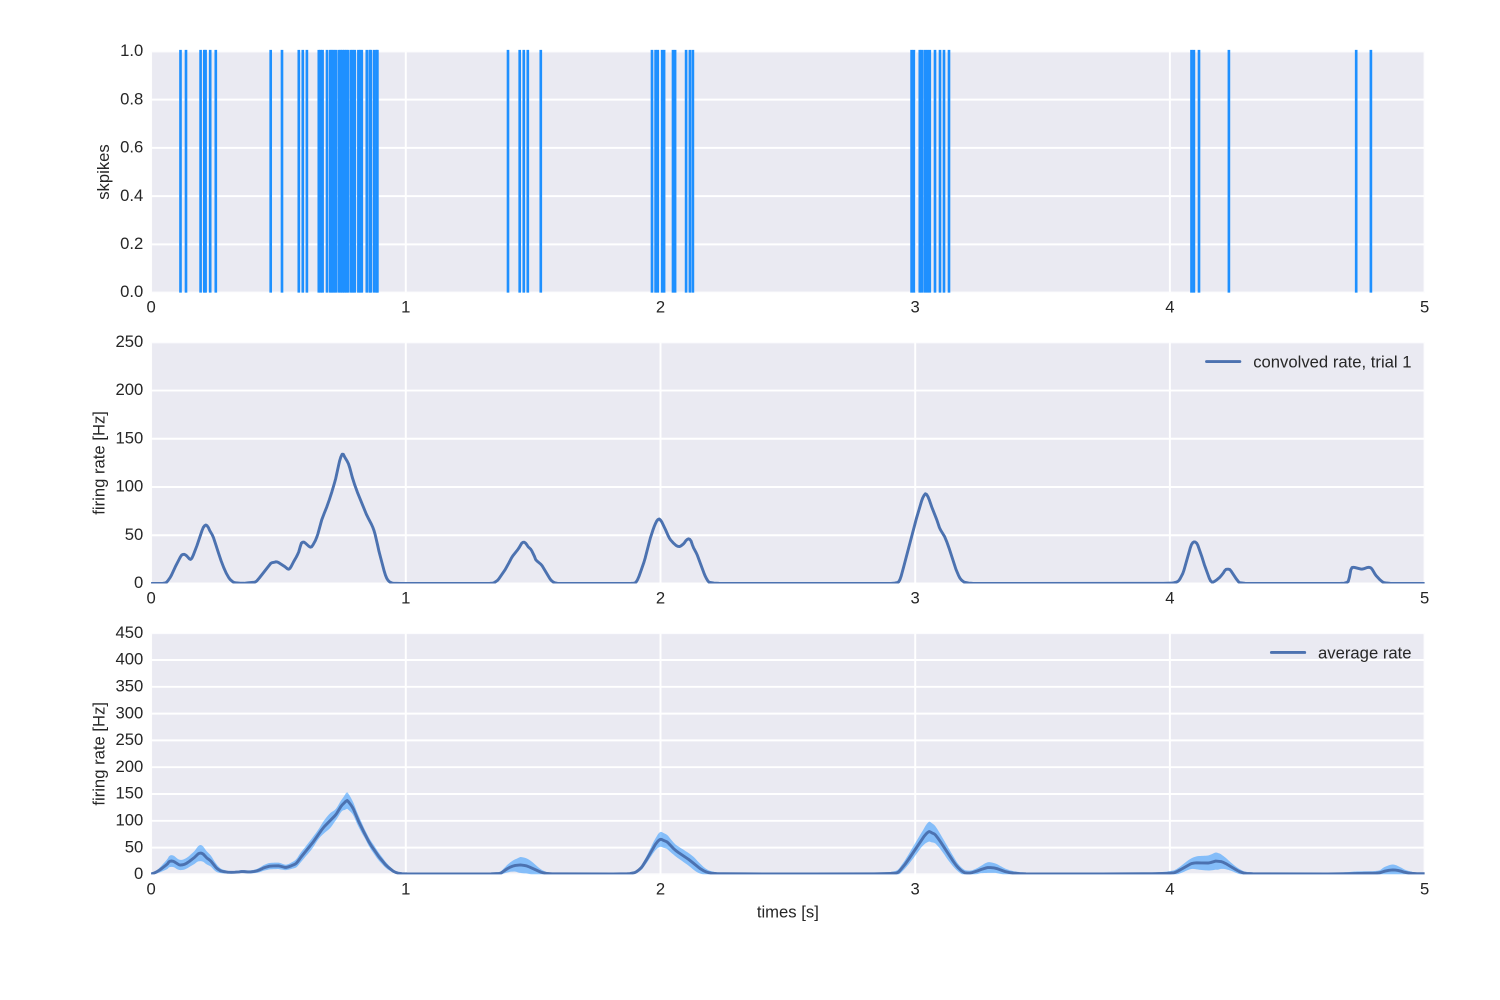  Describe the element at coordinates (130, 712) in the screenshot. I see `svg-text: 300` at that location.